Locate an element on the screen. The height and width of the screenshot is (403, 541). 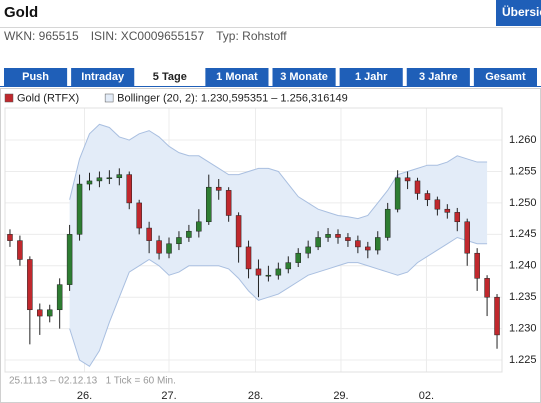
tab-label: 1 Jahr is located at coordinates (371, 77).